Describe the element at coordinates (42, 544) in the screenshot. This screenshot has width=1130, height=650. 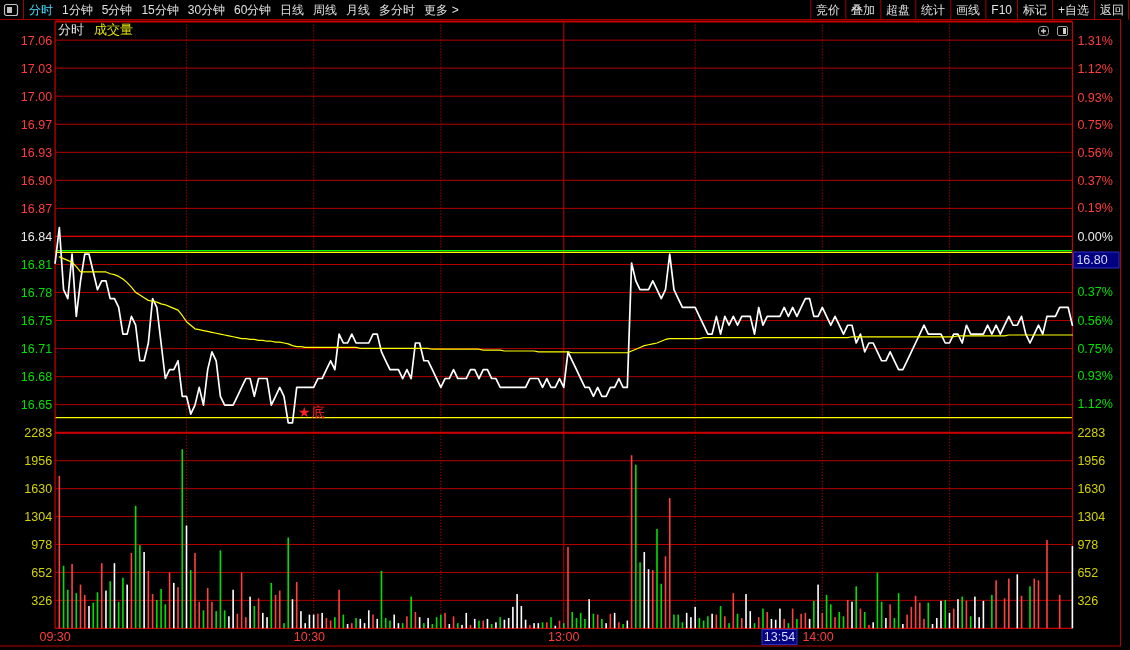
I see `y-tick-label: 978` at that location.